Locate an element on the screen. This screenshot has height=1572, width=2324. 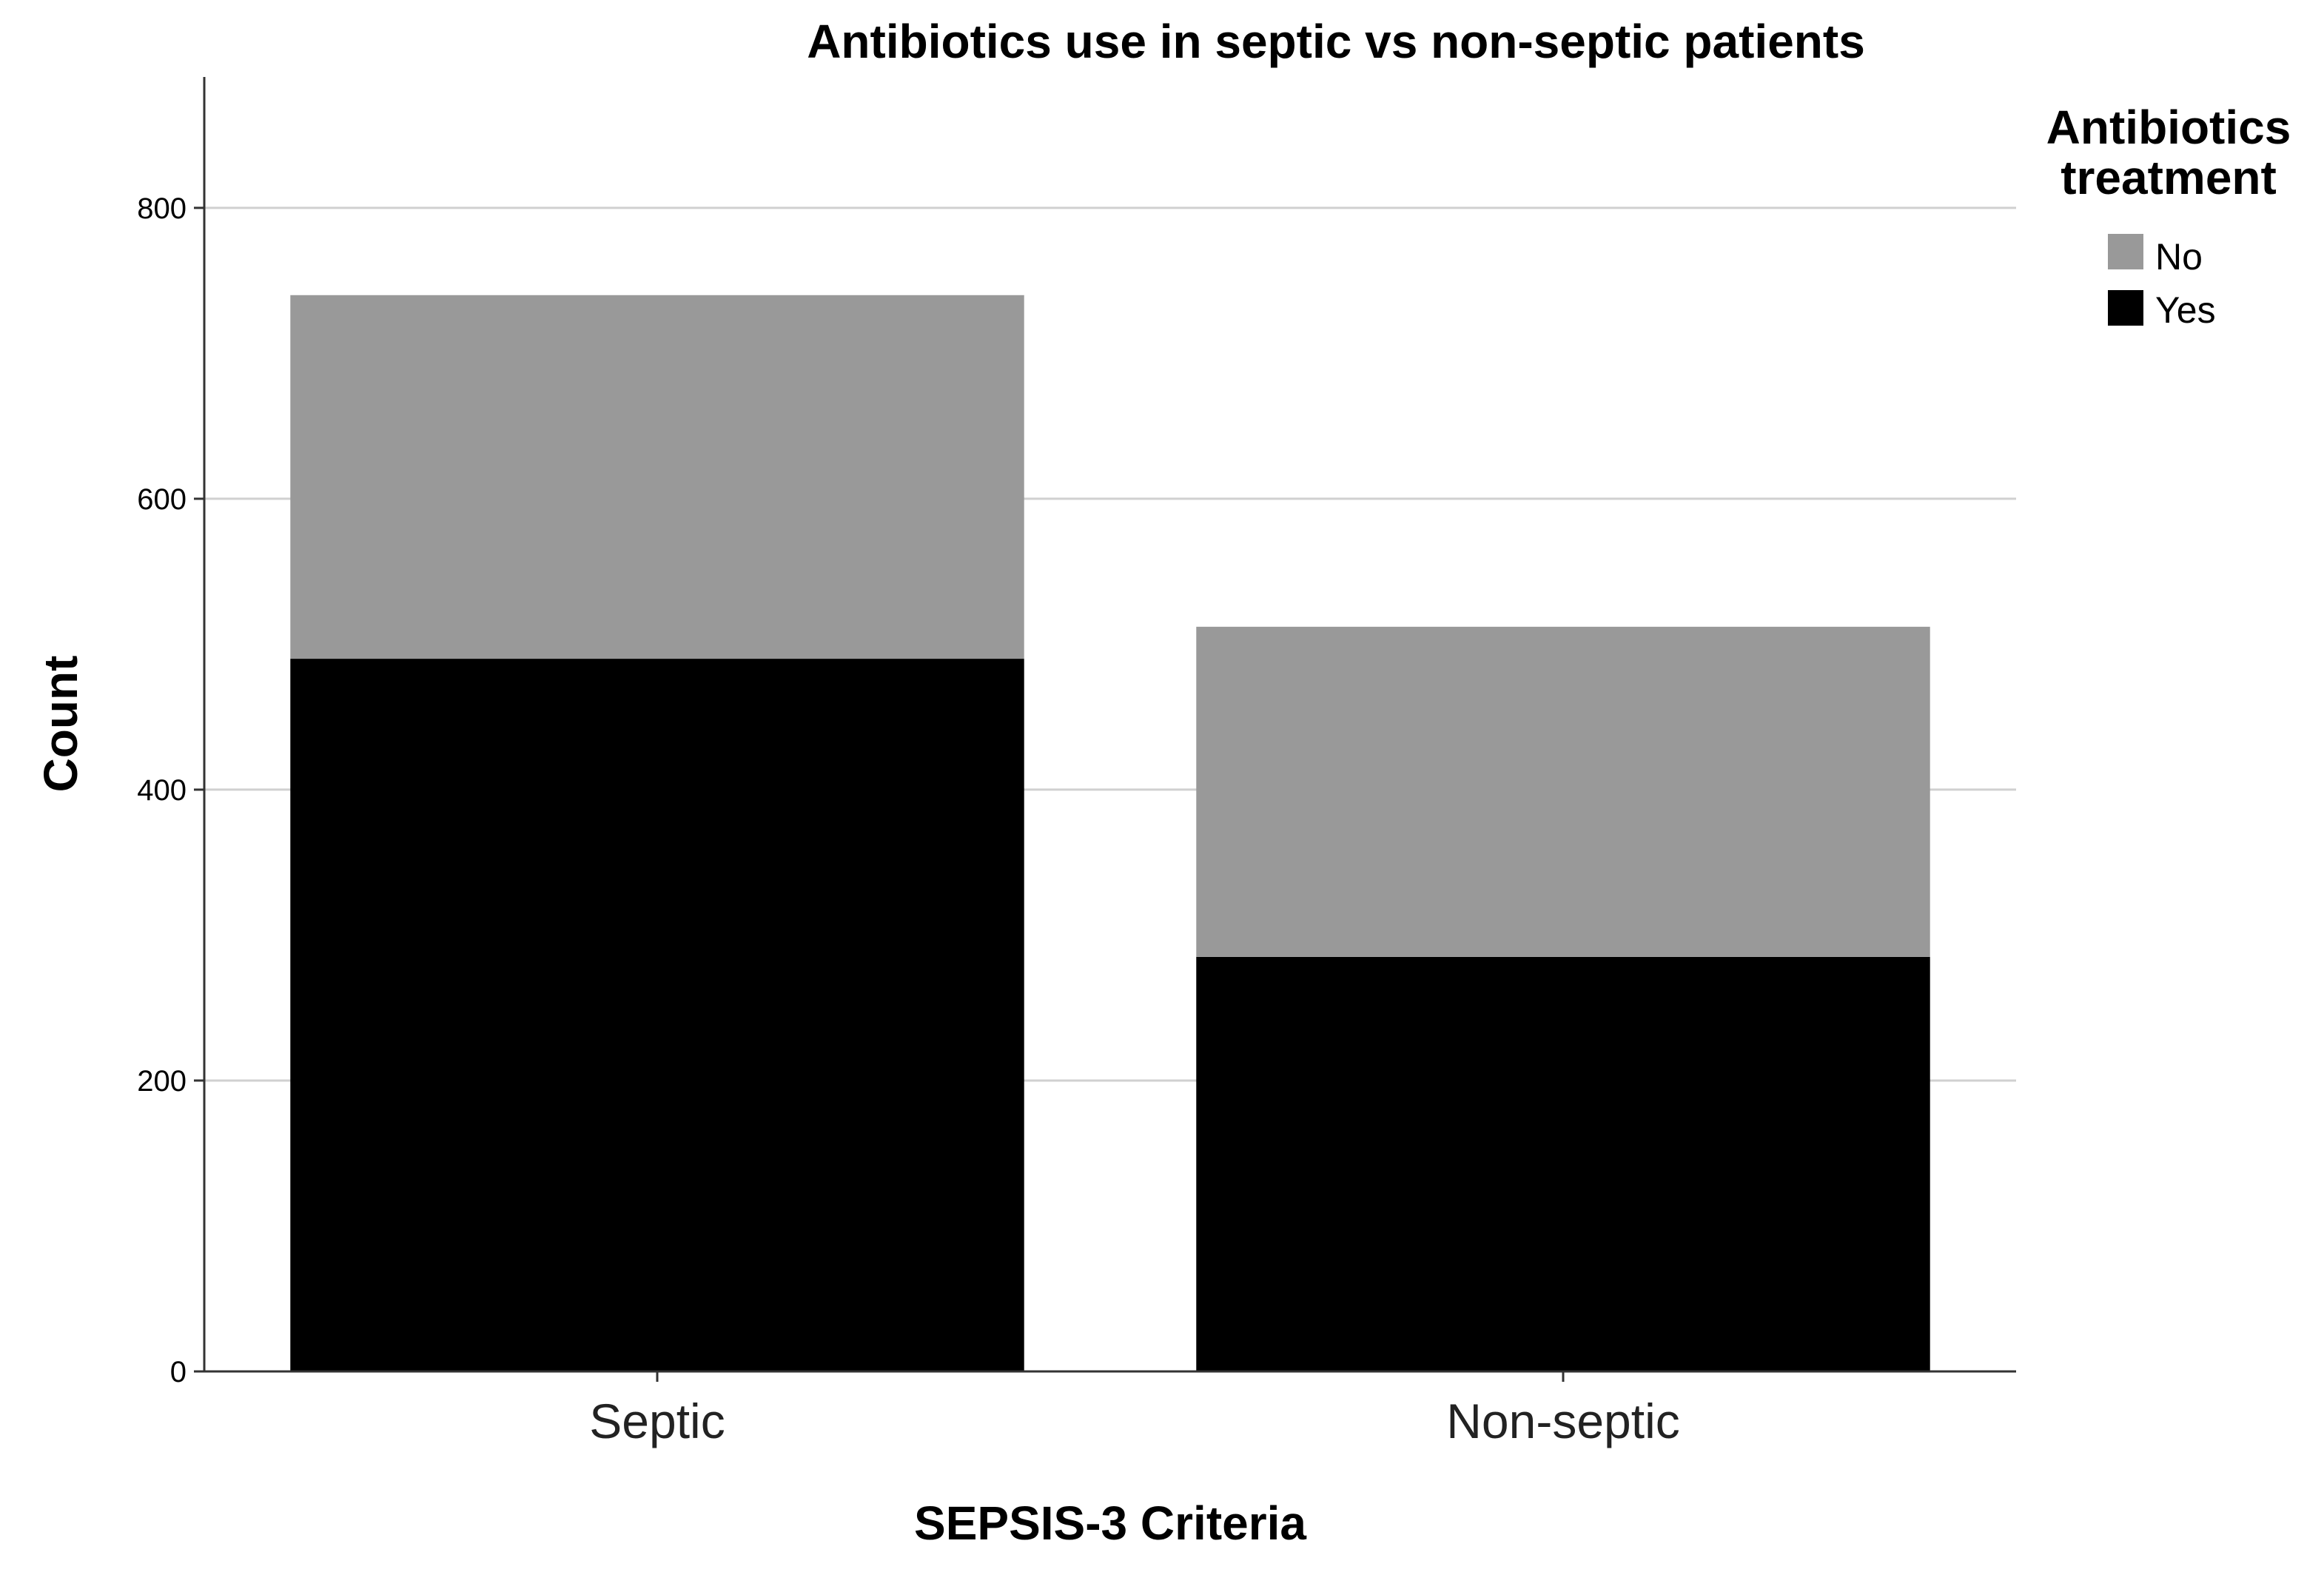
legend-title-line1: Antibiotics is located at coordinates (2168, 127).